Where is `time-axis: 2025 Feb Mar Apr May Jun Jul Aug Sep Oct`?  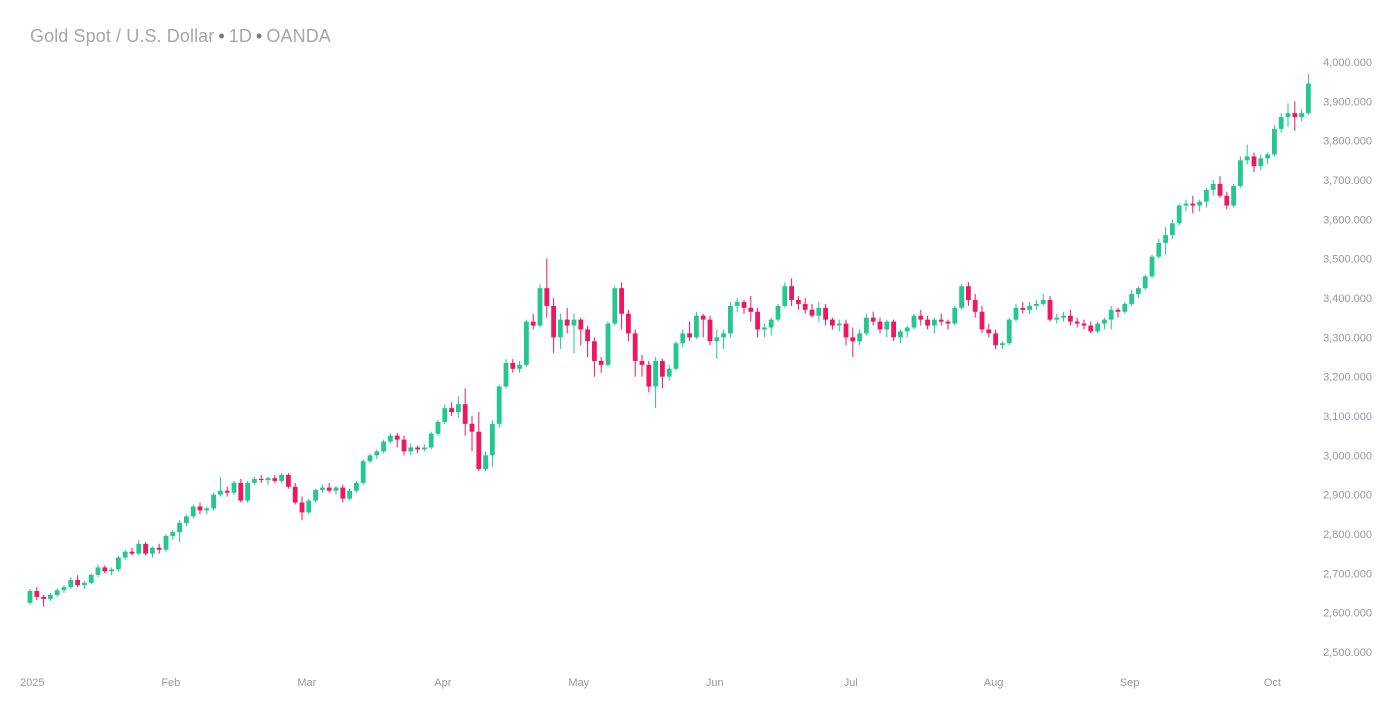
time-axis: 2025 Feb Mar Apr May Jun Jul Aug Sep Oct is located at coordinates (650, 683).